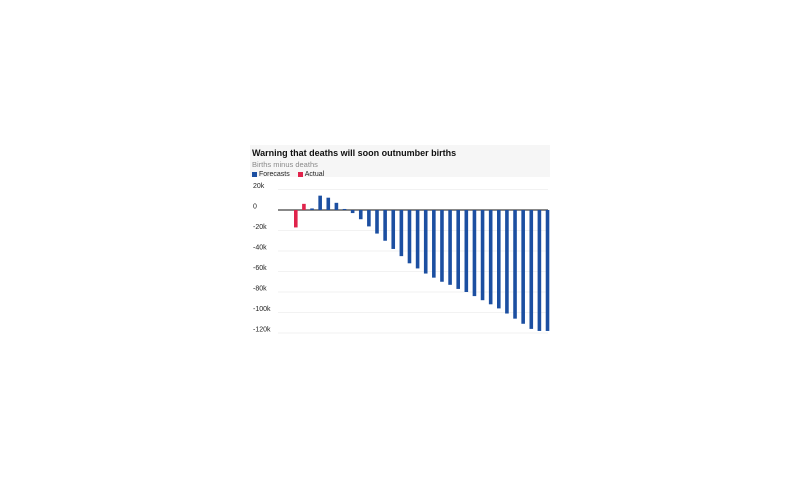  Describe the element at coordinates (259, 186) in the screenshot. I see `y-tick-label: 20k` at that location.